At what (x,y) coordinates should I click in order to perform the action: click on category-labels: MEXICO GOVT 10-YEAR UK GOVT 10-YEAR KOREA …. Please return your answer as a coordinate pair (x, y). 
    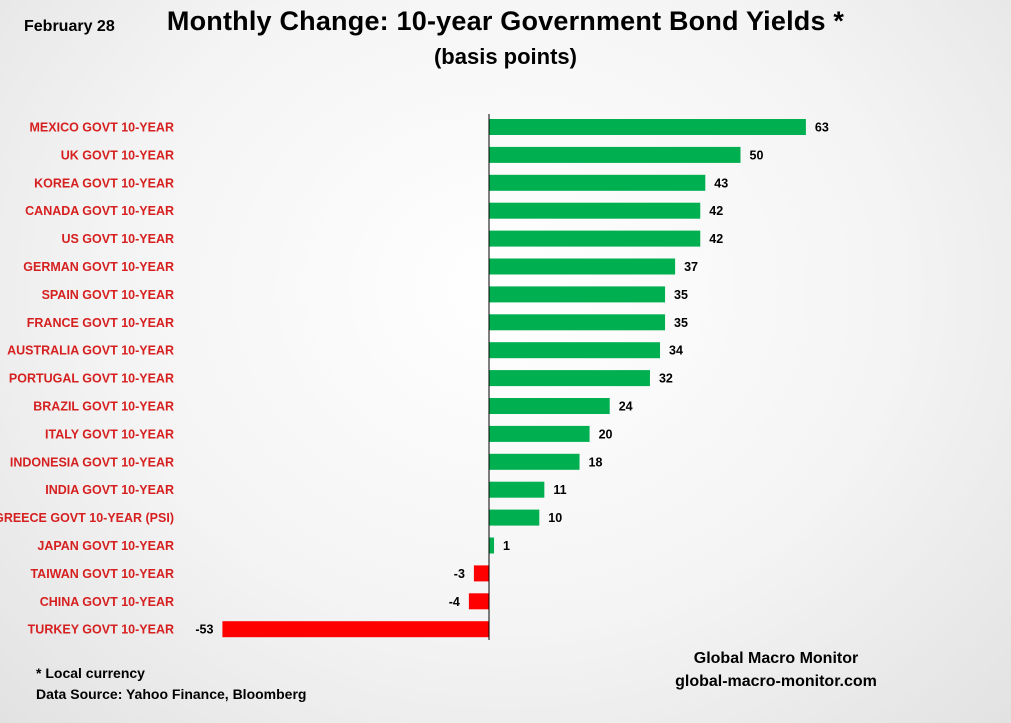
    Looking at the image, I should click on (87, 379).